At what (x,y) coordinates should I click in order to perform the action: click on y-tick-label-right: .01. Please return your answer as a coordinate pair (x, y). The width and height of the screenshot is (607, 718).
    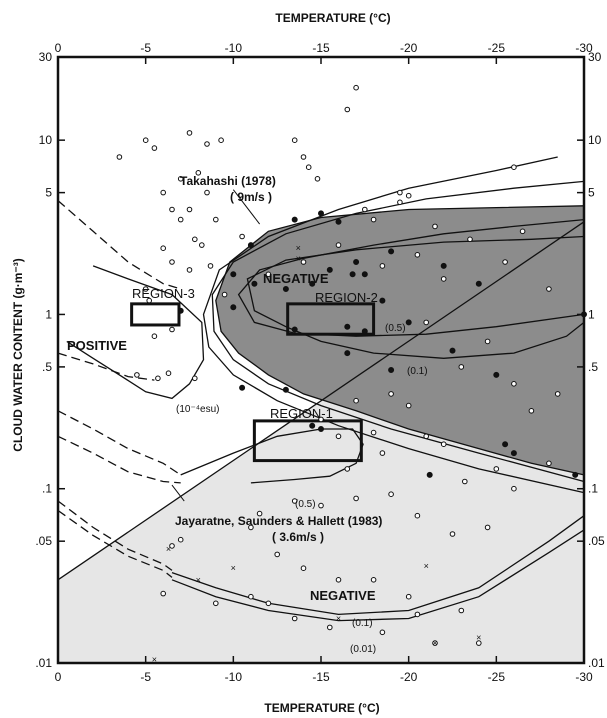
    Looking at the image, I should click on (596, 663).